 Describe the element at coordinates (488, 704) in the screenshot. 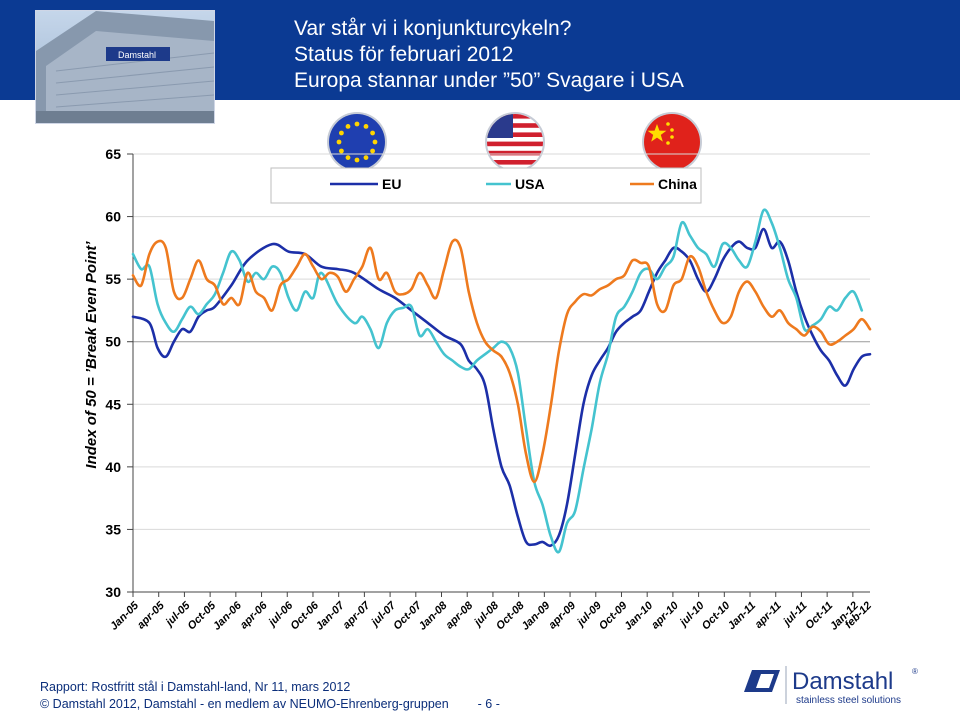

I see `page-number: - 6 -` at that location.